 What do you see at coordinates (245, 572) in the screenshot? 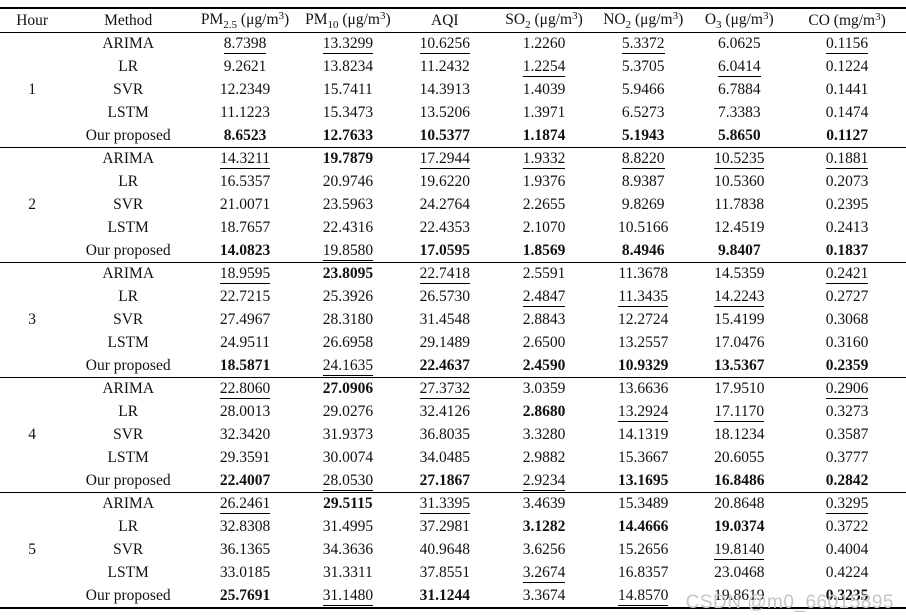
I see `value-text: 33.0185` at bounding box center [245, 572].